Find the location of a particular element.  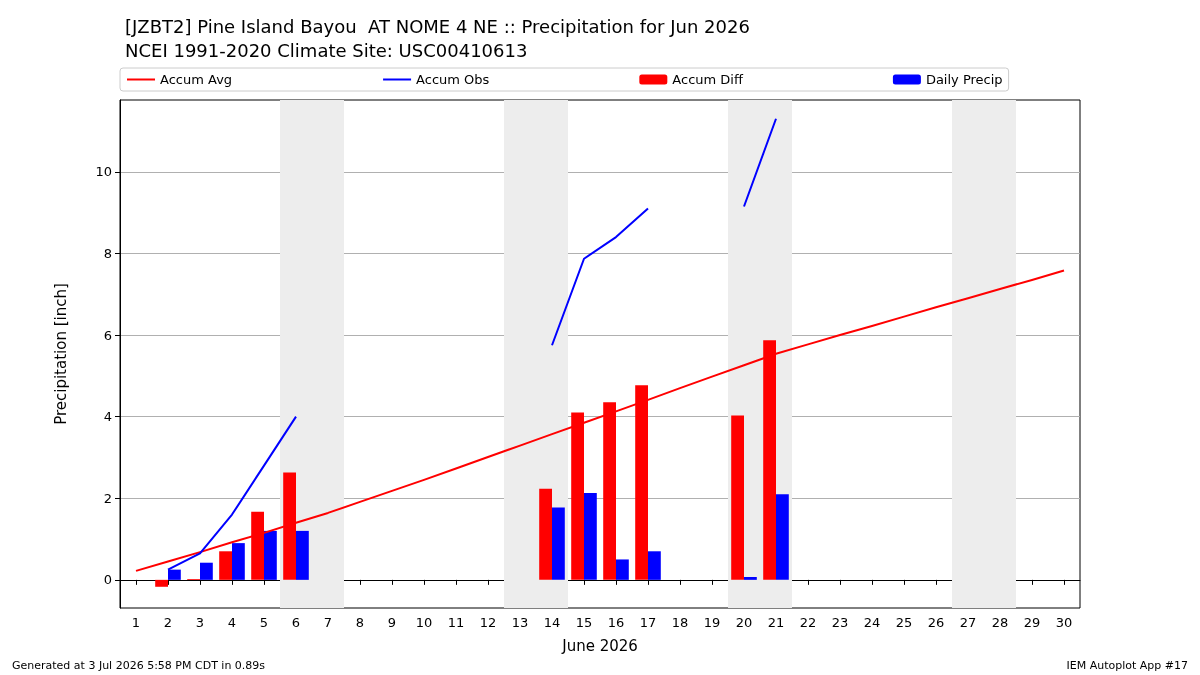

legend-label: Daily Precip is located at coordinates (964, 79).